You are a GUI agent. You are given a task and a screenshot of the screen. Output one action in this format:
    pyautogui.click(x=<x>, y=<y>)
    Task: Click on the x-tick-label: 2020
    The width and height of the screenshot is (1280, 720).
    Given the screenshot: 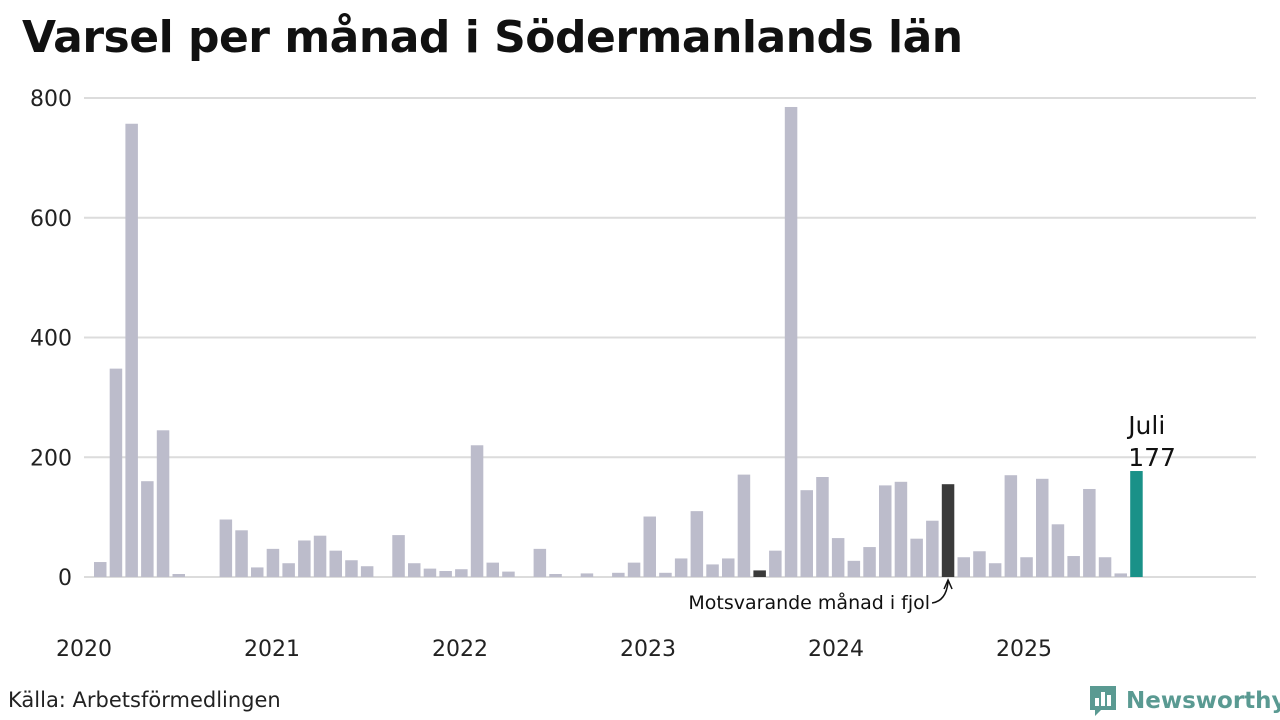 What is the action you would take?
    pyautogui.click(x=84, y=649)
    